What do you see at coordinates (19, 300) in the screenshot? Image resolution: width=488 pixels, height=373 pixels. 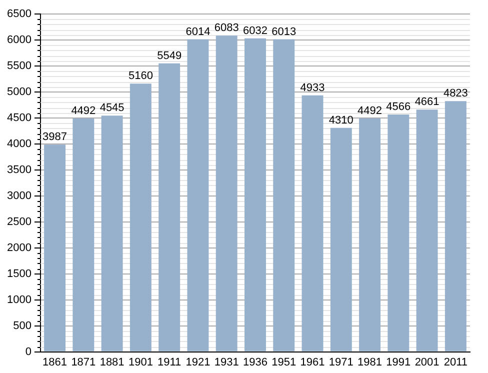 I see `y-tick-label: 1000` at bounding box center [19, 300].